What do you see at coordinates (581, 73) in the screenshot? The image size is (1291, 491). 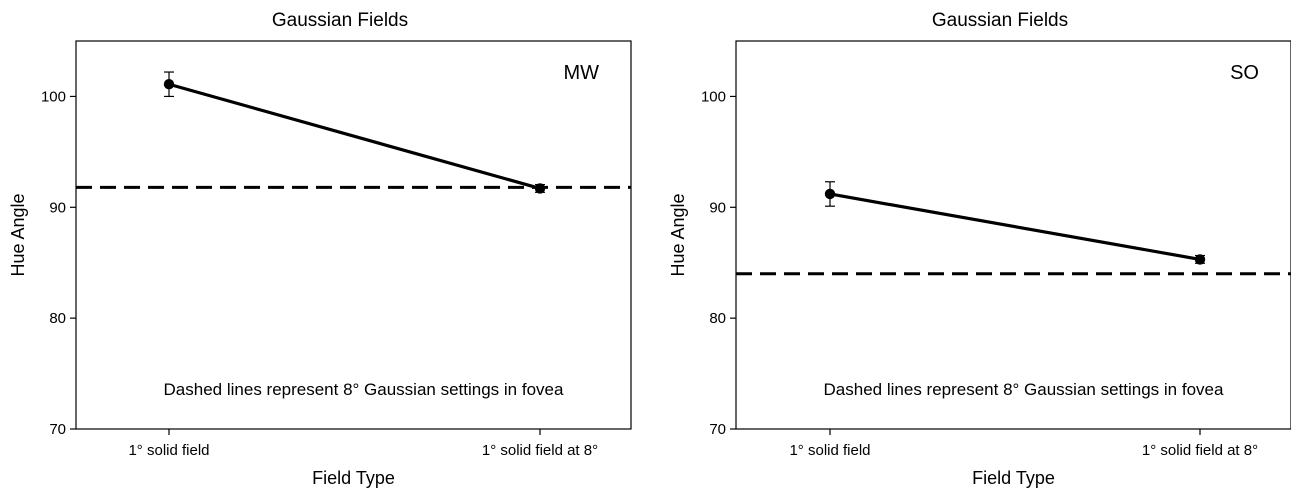 I see `panel-label: MW` at bounding box center [581, 73].